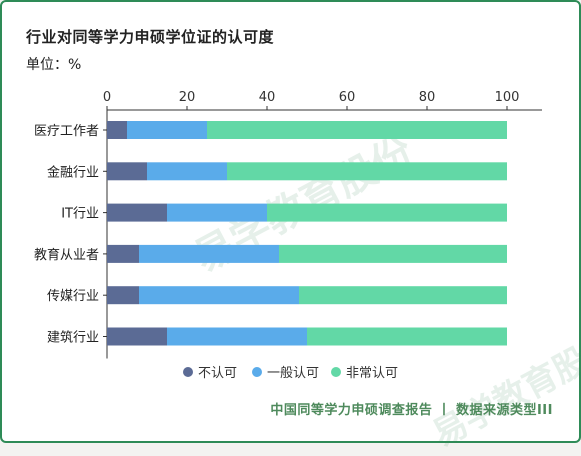 Image resolution: width=581 pixels, height=456 pixels. I want to click on x-tick-label: 0, so click(107, 97).